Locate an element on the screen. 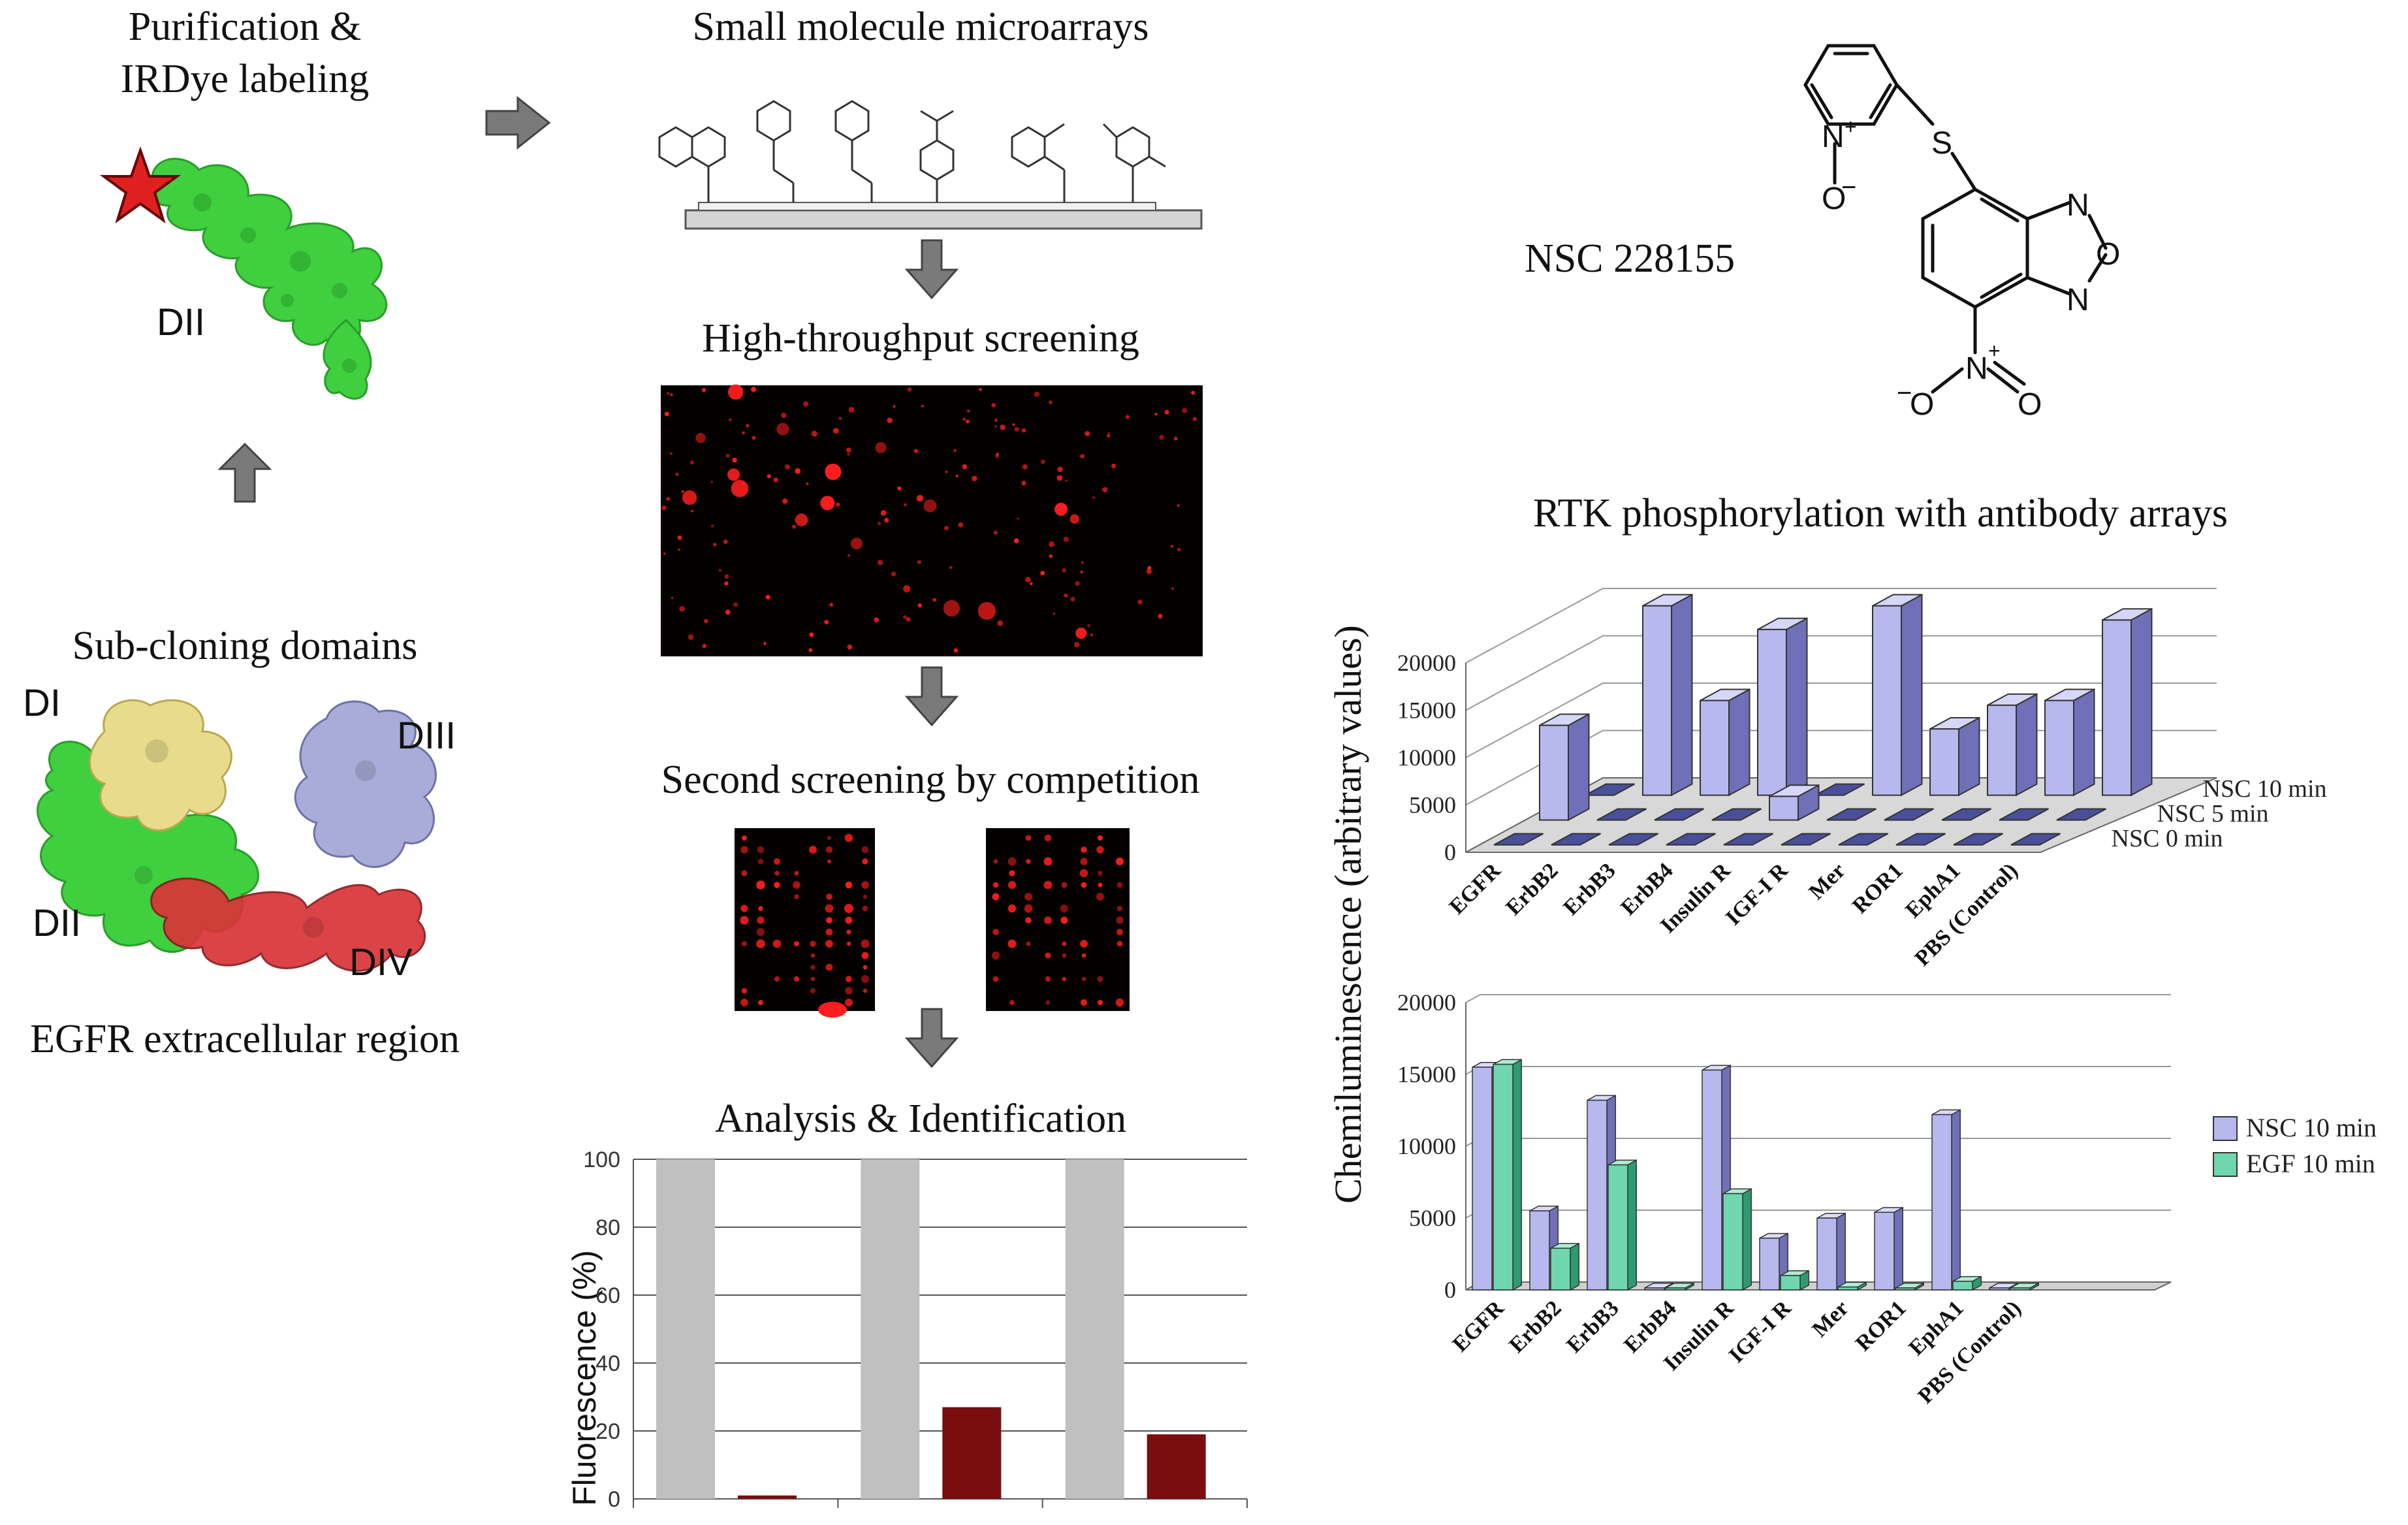  fluorescence-bar is located at coordinates (685, 1329).